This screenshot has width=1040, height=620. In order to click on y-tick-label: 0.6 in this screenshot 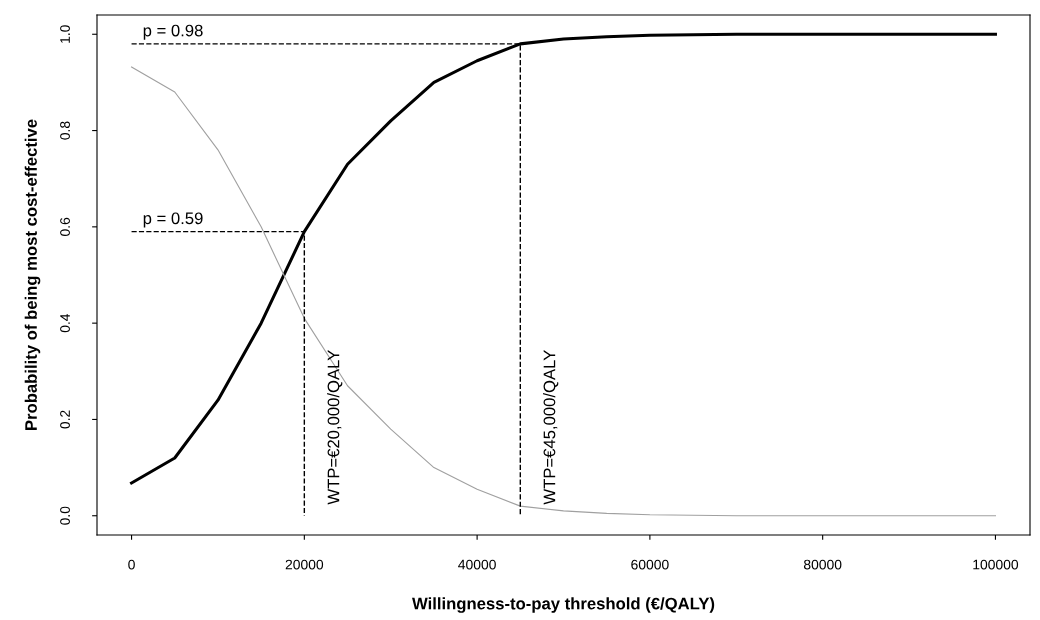, I will do `click(65, 226)`.